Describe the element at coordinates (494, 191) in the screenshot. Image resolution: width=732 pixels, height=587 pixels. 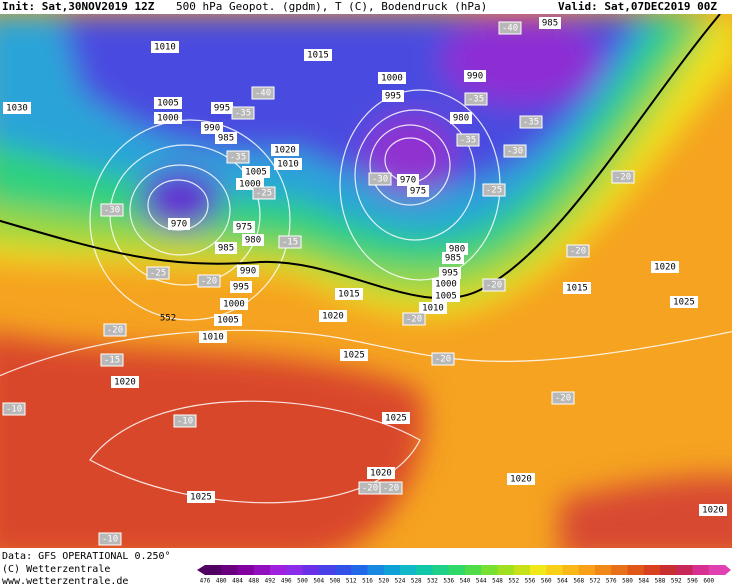
I see `temperature-label: -25` at that location.